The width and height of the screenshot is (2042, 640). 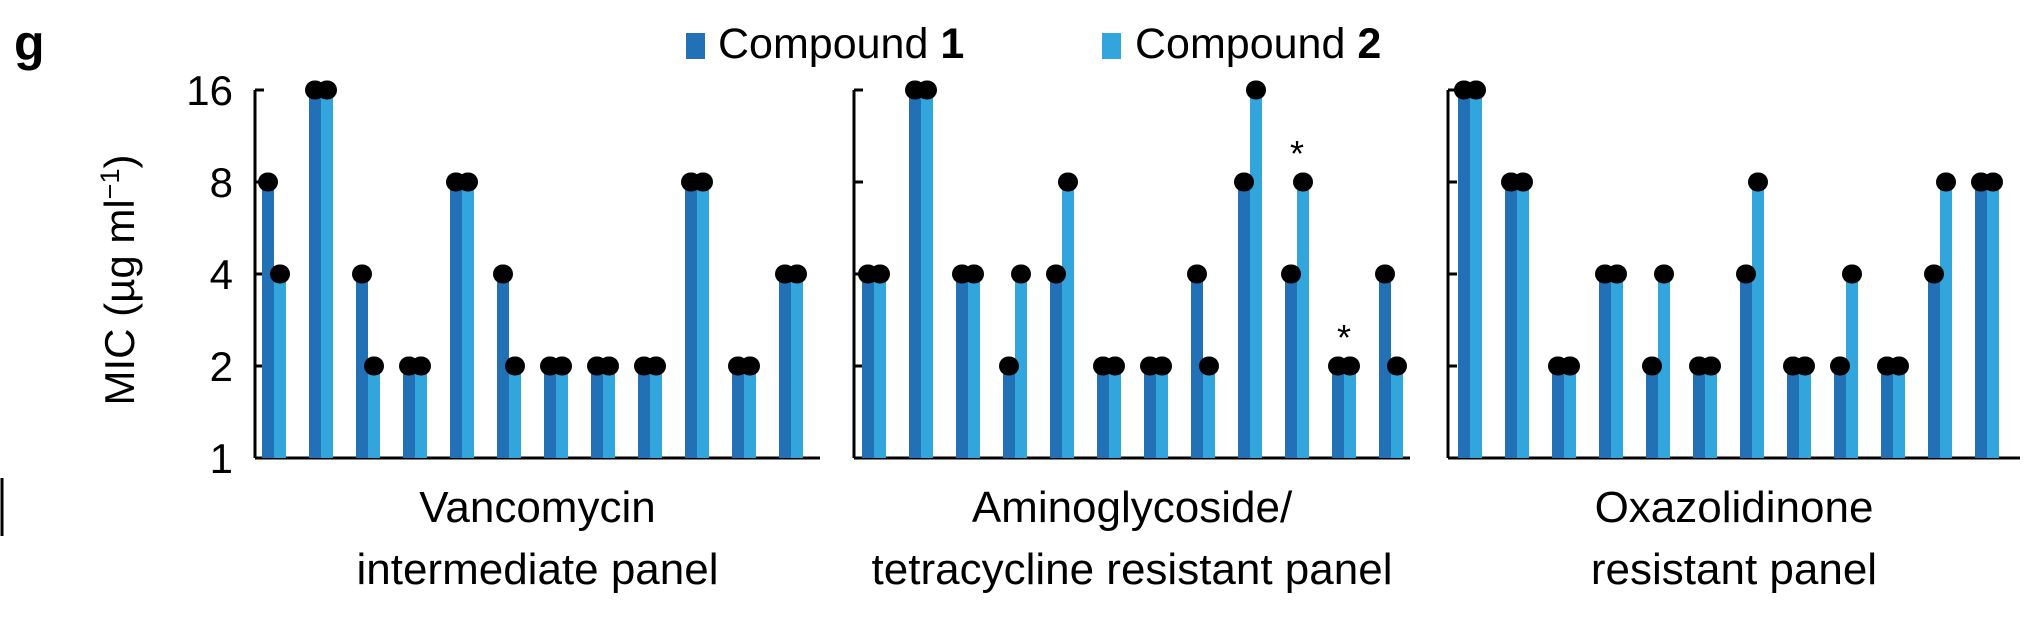 I want to click on legend-label-compound-2: Compound 2, so click(x=1258, y=44).